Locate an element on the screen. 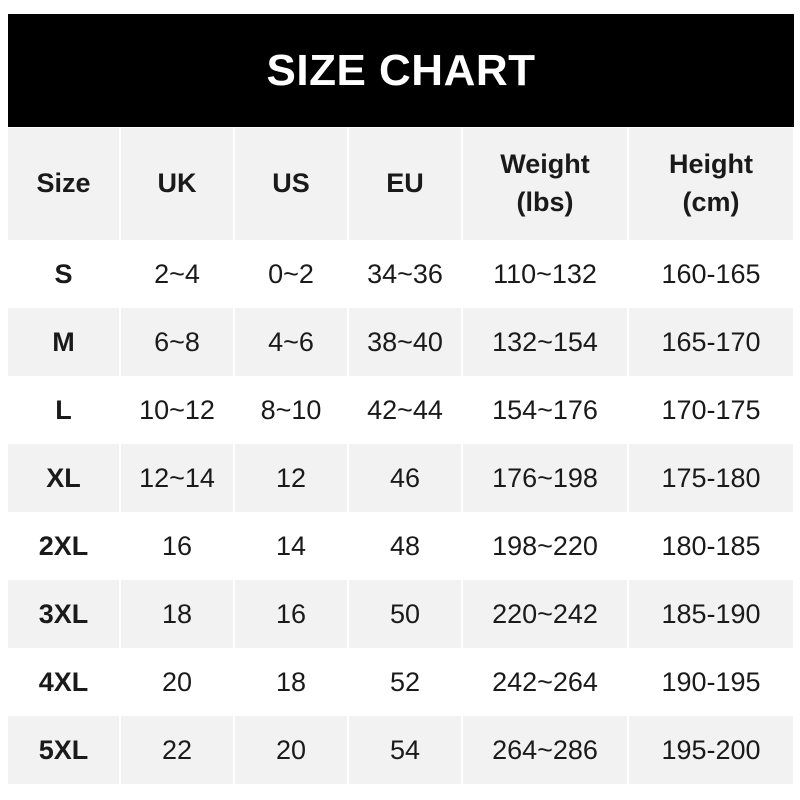 The image size is (800, 800). column-header-size: Size is located at coordinates (64, 184).